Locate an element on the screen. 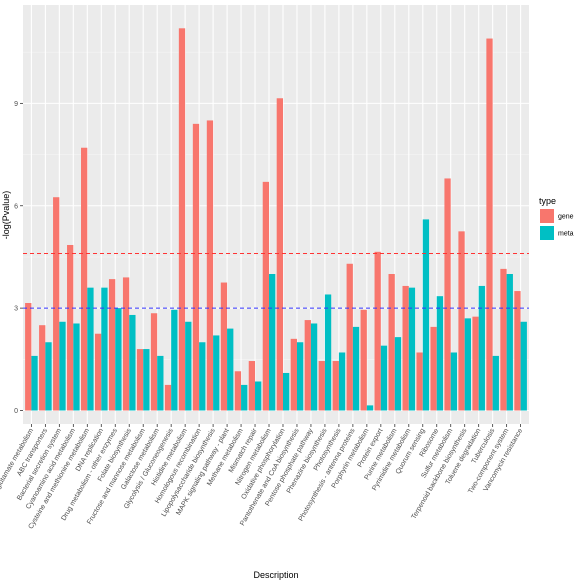 The height and width of the screenshot is (584, 584). reference-lines is located at coordinates (276, 281).